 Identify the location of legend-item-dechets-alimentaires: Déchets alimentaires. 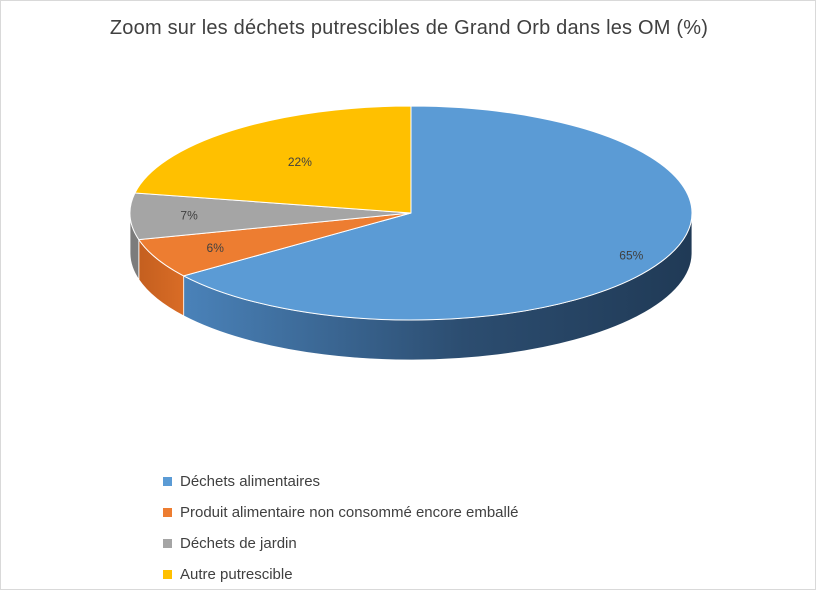
(341, 481).